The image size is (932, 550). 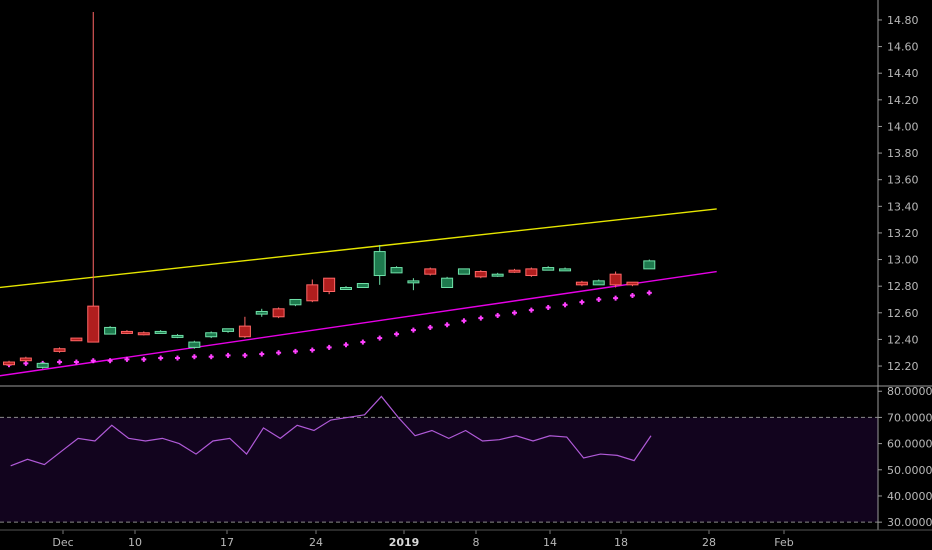 What do you see at coordinates (903, 233) in the screenshot?
I see `price-tick-label: 13.20` at bounding box center [903, 233].